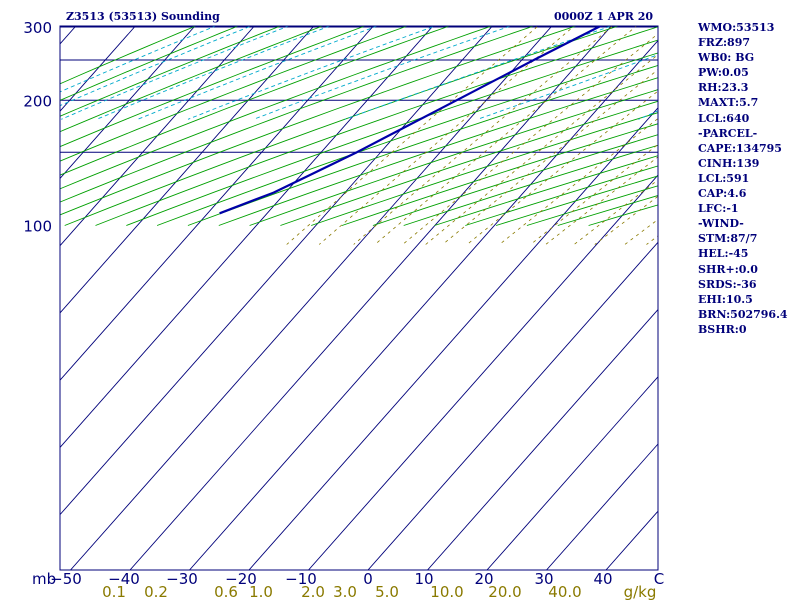 The width and height of the screenshot is (800, 600). I want to click on mixing-ratio-label: 1.0, so click(261, 591).